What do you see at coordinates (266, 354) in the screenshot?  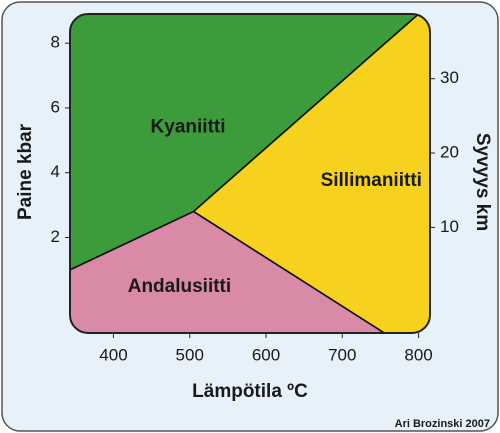 I see `x-tick-label: 600` at bounding box center [266, 354].